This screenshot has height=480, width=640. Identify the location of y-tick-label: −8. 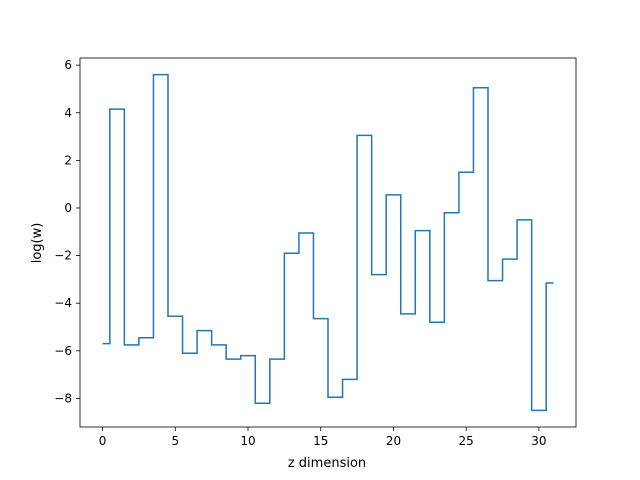
(63, 398).